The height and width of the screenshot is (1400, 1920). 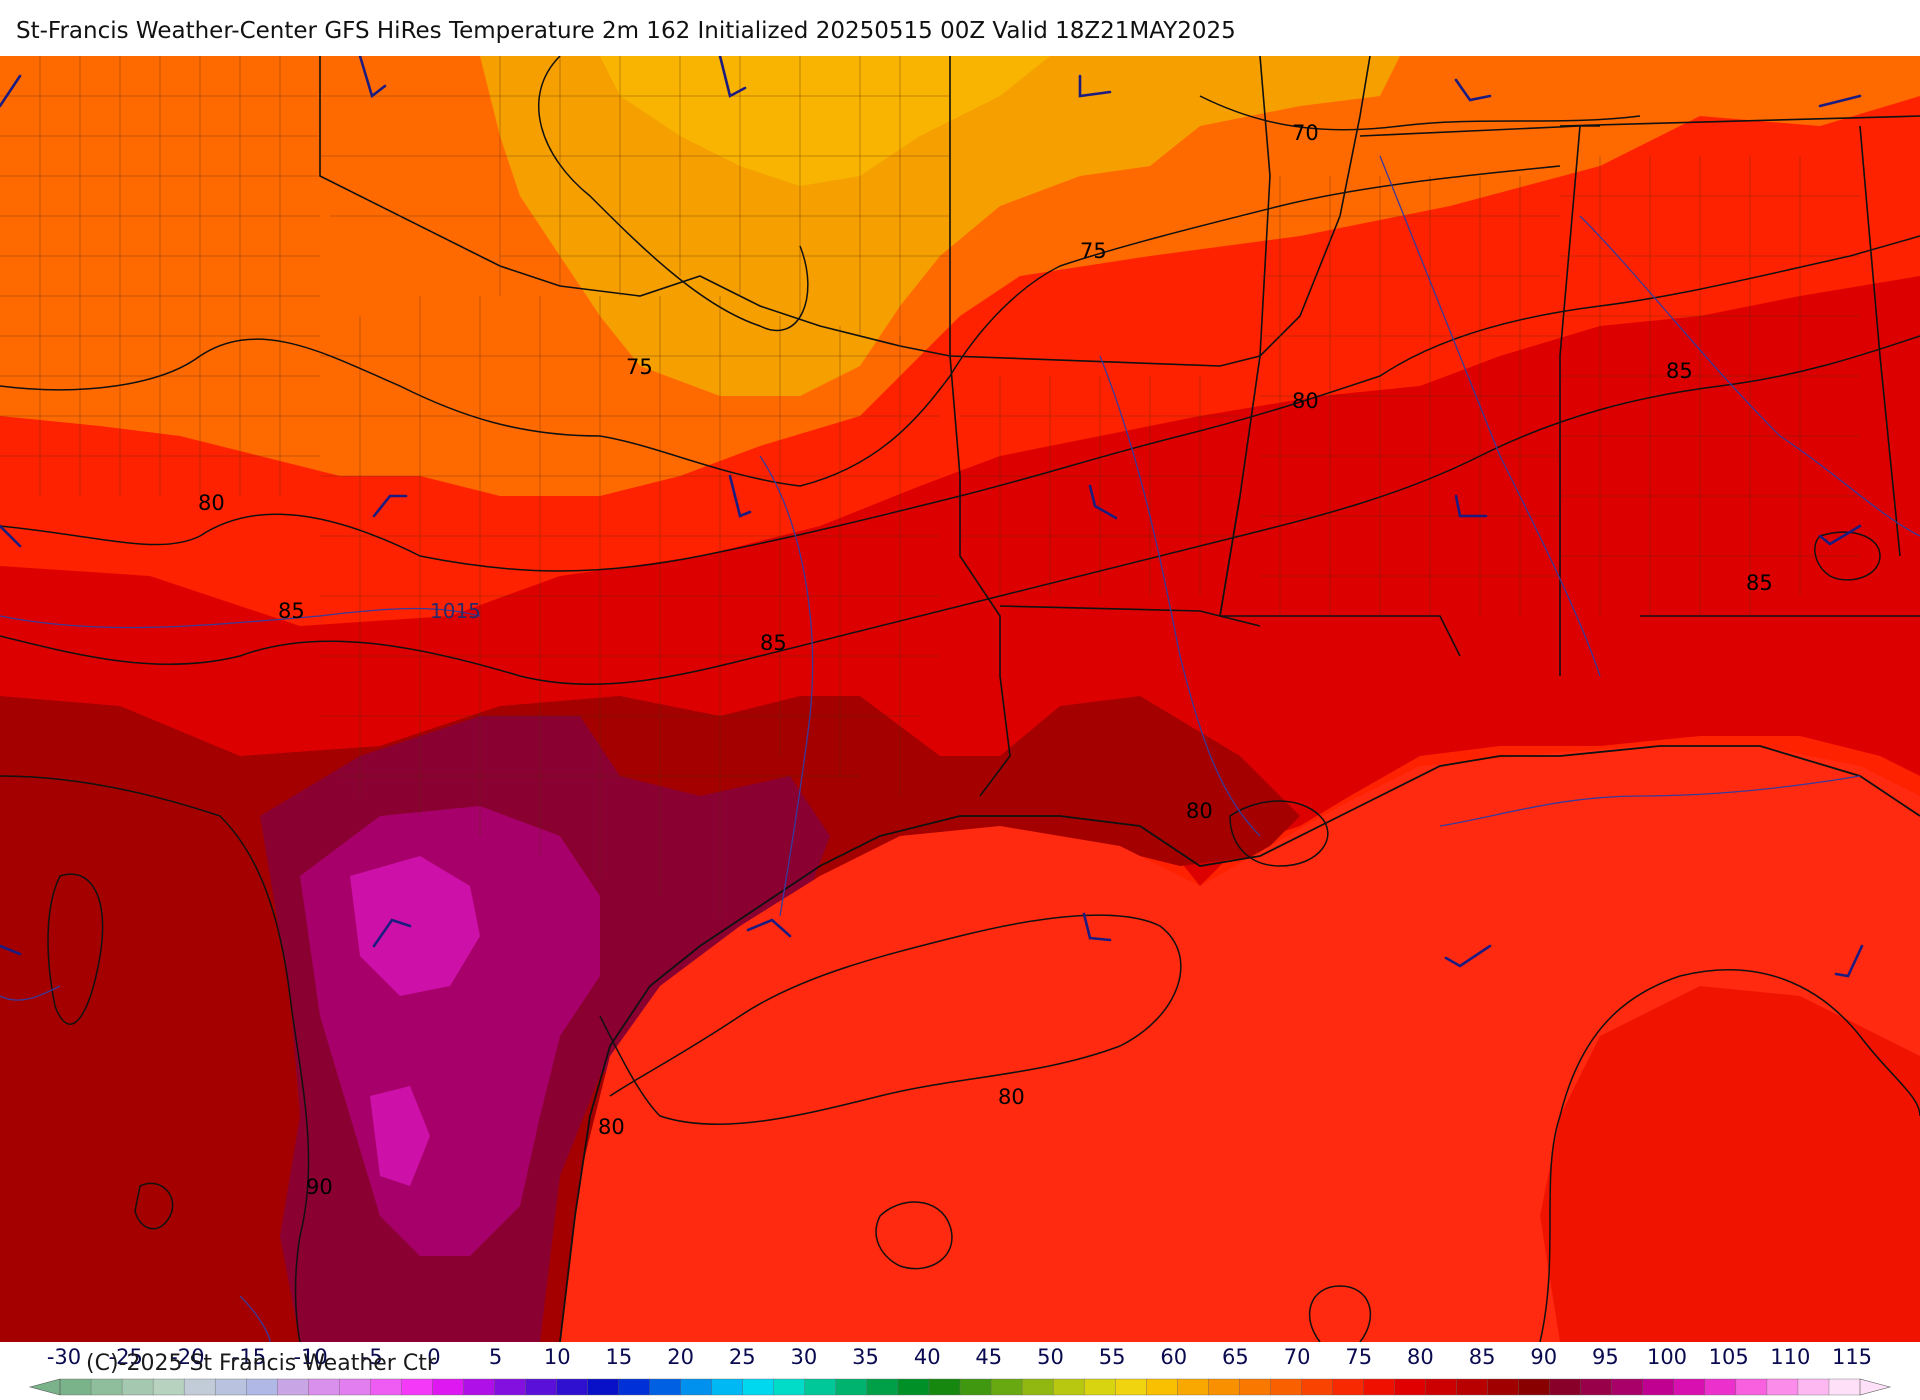 What do you see at coordinates (1605, 1357) in the screenshot?
I see `colorbar-tick-label: 95` at bounding box center [1605, 1357].